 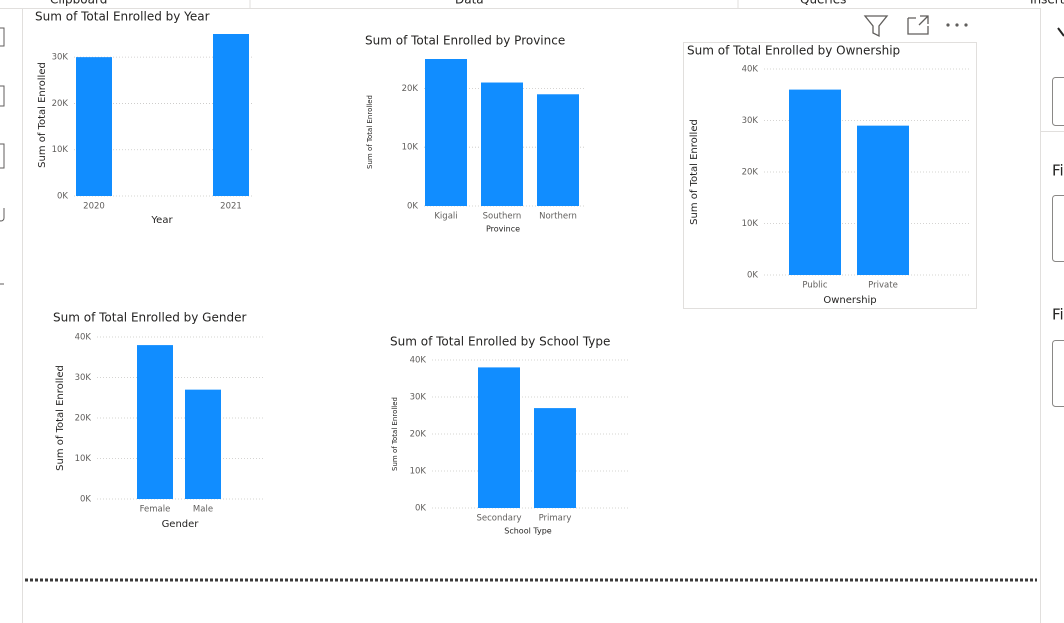 What do you see at coordinates (1058, 101) in the screenshot?
I see `search-box` at bounding box center [1058, 101].